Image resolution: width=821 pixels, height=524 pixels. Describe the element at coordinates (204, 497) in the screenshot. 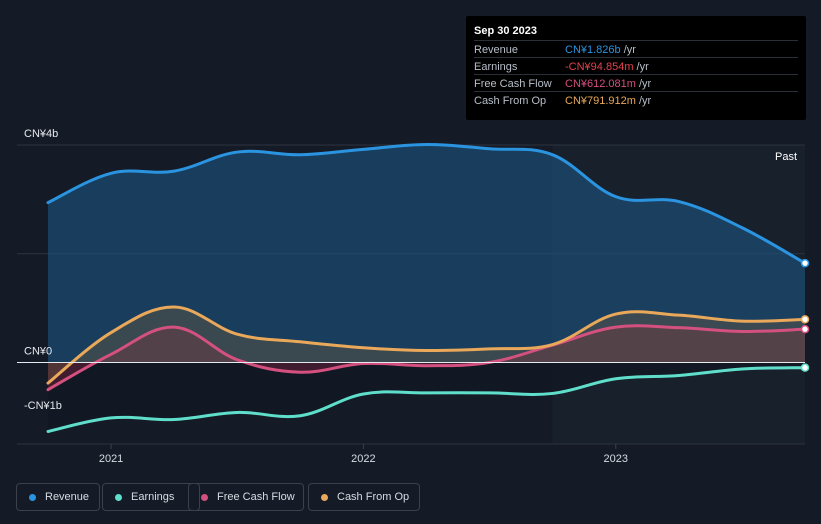

I see `free-cash-flow-dot-icon` at that location.